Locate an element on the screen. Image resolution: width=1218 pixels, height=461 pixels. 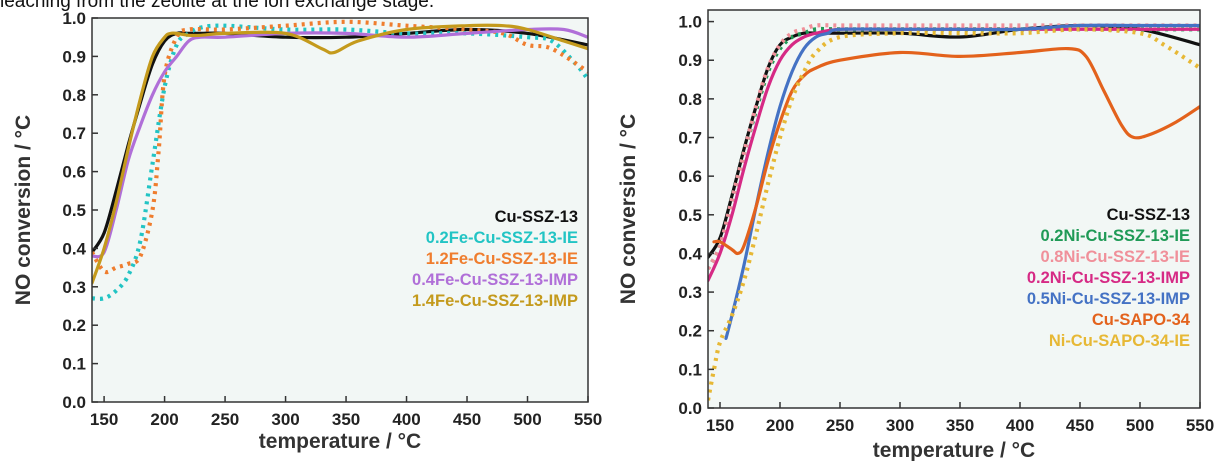
legend-entry-4: 0.4Fe-Cu-SSZ-13-IMP is located at coordinates (495, 280).